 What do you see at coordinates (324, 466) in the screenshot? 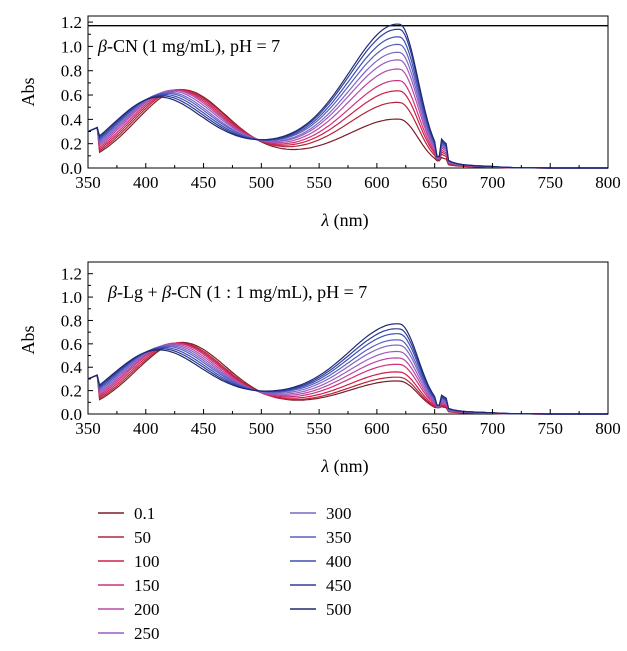
I see `chart-bottom-xlabel-lambda: λ` at bounding box center [324, 466].